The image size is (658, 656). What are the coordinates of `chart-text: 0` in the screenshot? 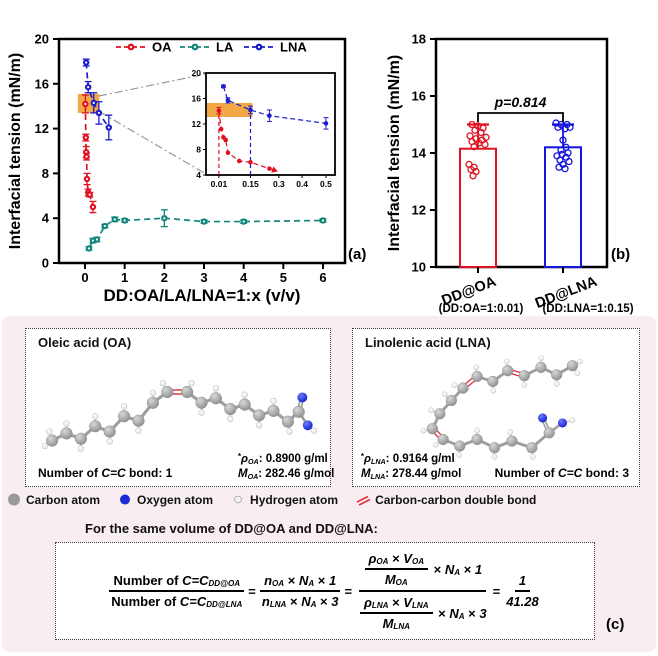 It's located at (45, 263).